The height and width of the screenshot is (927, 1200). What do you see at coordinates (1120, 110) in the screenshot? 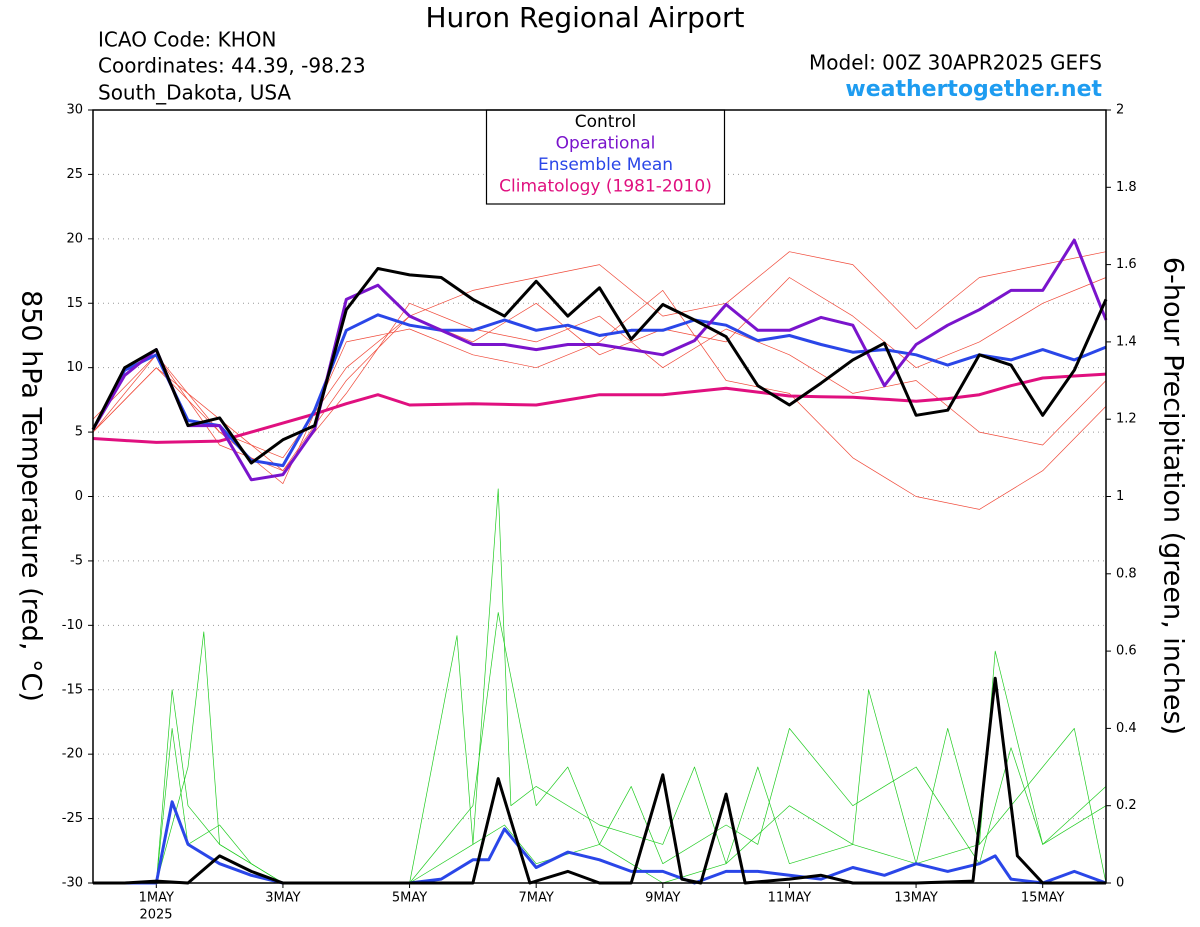
I see `y2-tick-label: 2` at bounding box center [1120, 110].